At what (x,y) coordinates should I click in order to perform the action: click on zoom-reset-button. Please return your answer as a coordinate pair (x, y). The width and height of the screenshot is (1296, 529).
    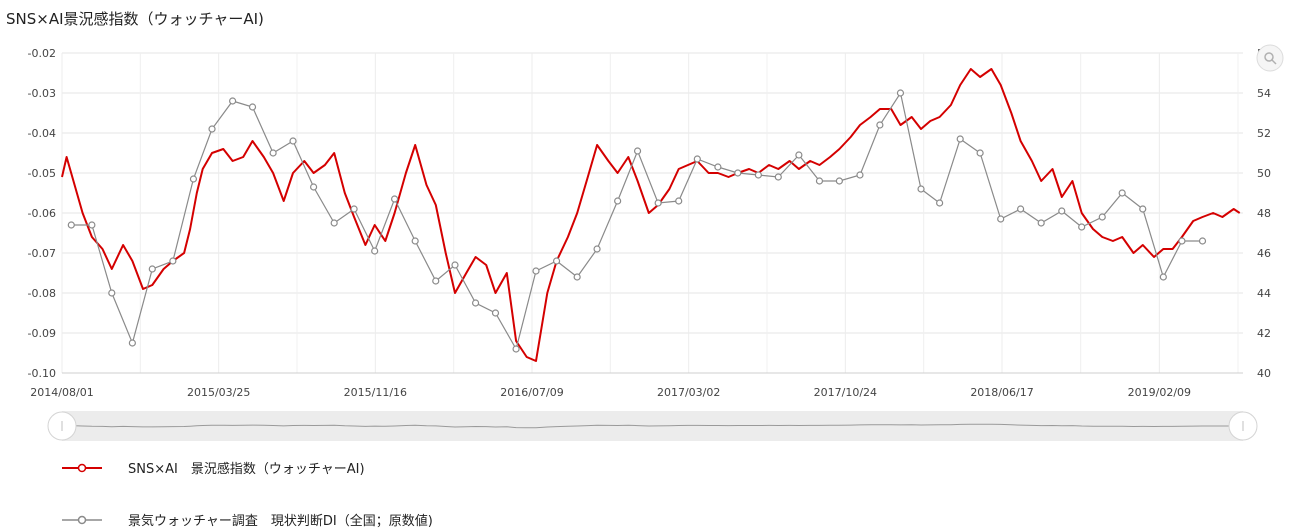
    Looking at the image, I should click on (1270, 58).